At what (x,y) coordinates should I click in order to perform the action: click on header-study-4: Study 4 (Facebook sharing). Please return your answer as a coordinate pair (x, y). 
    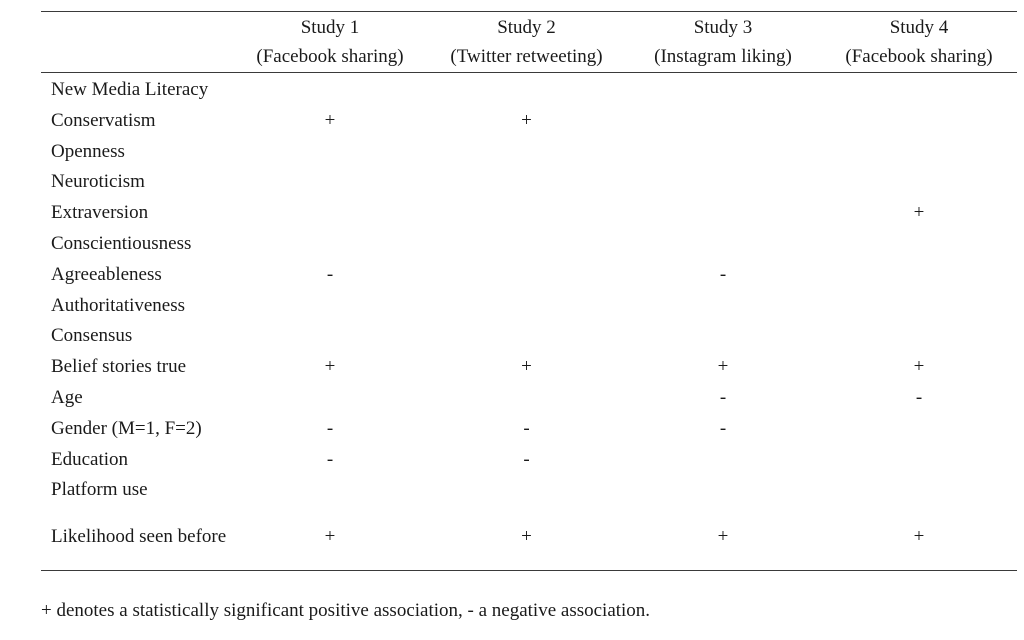
    Looking at the image, I should click on (919, 42).